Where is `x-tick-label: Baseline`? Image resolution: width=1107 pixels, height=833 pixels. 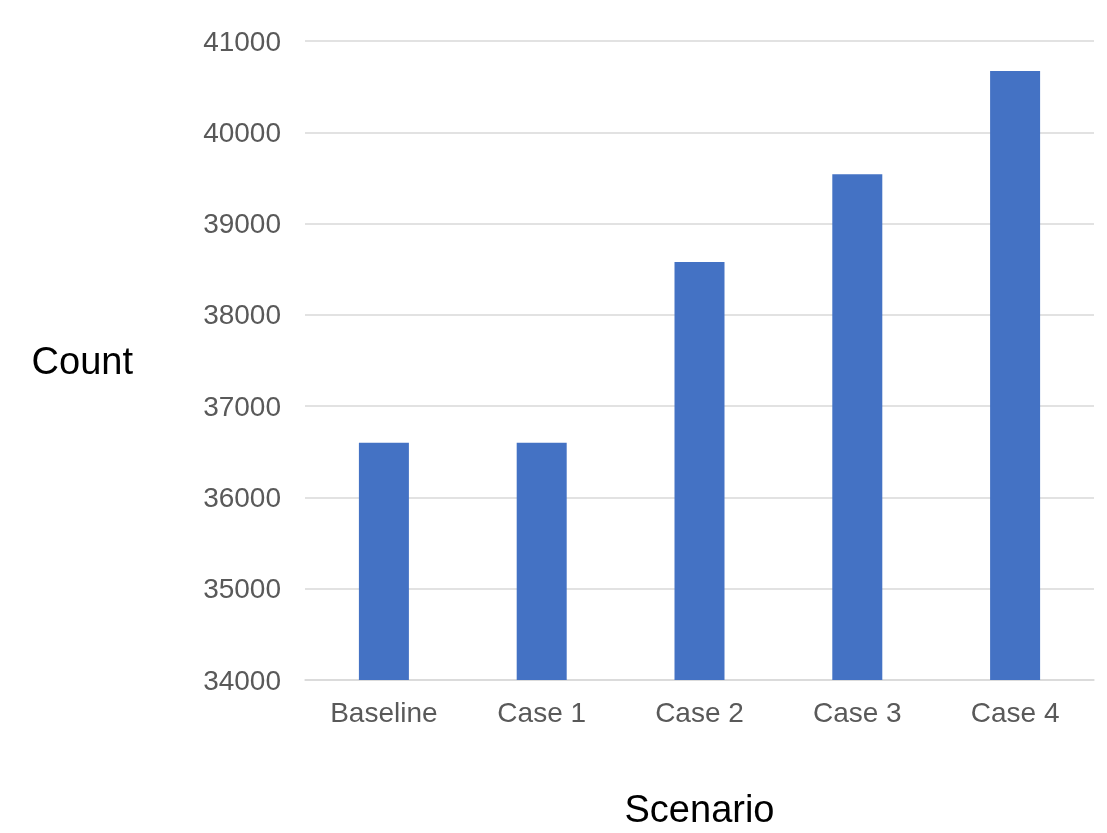
x-tick-label: Baseline is located at coordinates (384, 712).